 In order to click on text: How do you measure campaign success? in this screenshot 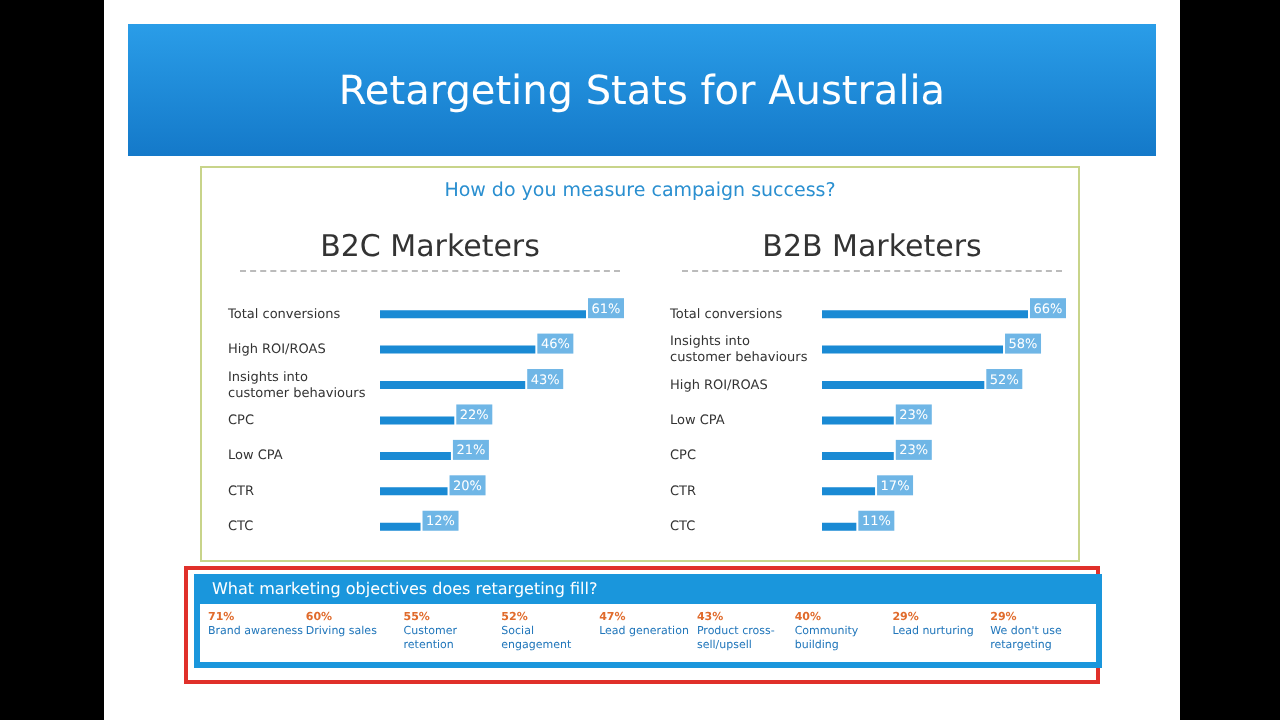, I will do `click(640, 191)`.